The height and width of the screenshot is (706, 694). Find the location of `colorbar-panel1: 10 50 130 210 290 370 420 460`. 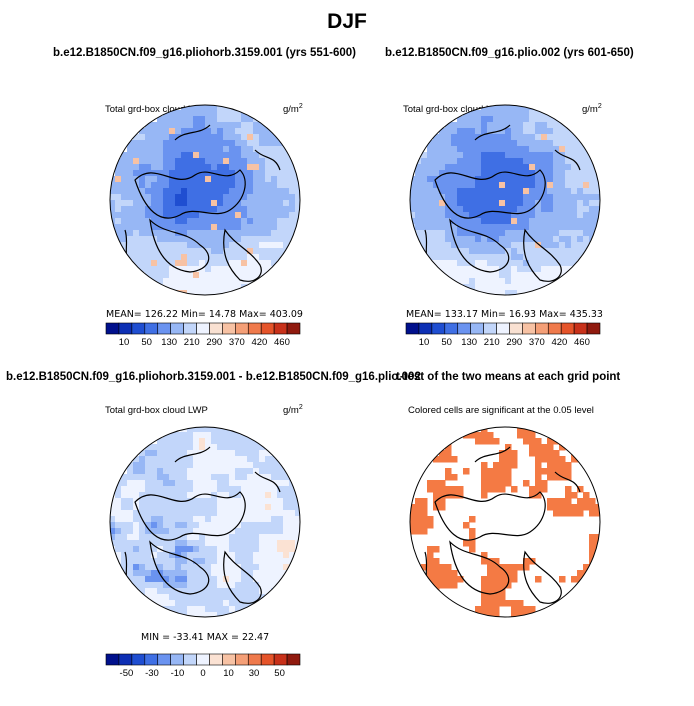

colorbar-panel1: 10 50 130 210 290 370 420 460 is located at coordinates (203, 335).